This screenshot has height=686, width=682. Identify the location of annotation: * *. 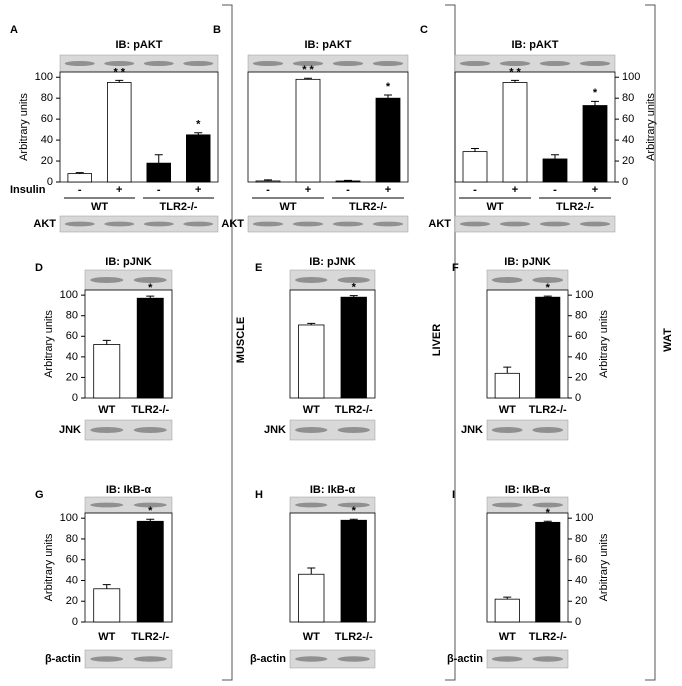
(308, 70).